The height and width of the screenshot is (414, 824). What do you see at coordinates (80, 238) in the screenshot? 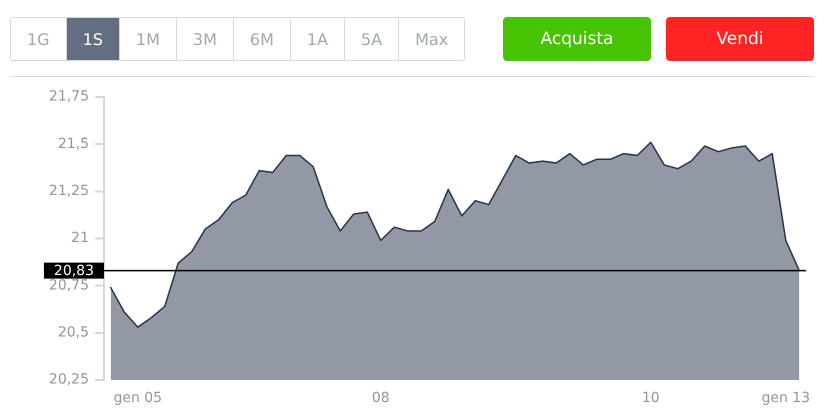
I see `y-tick-label: 21` at bounding box center [80, 238].